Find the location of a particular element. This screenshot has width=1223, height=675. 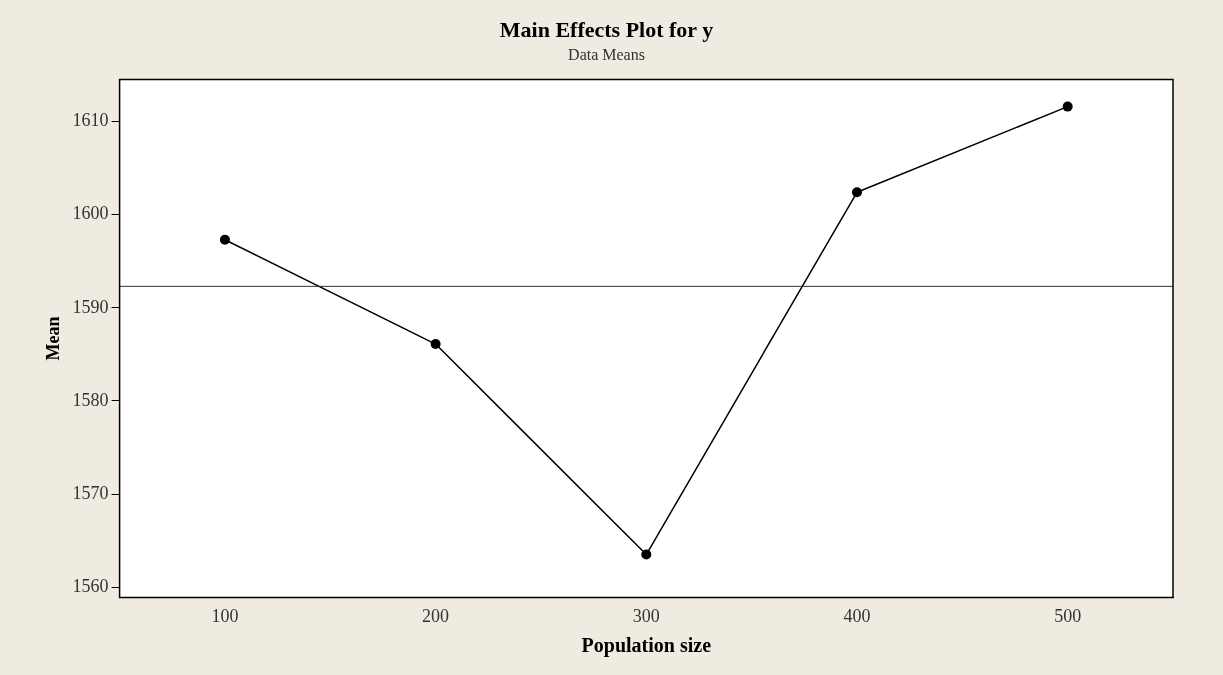

chart-title: Main Effects Plot for y is located at coordinates (606, 29).